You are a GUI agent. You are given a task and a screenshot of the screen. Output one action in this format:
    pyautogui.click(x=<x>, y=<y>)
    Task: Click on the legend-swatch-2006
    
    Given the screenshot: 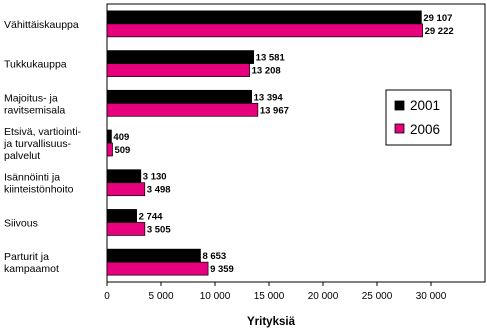 What is the action you would take?
    pyautogui.click(x=399, y=128)
    